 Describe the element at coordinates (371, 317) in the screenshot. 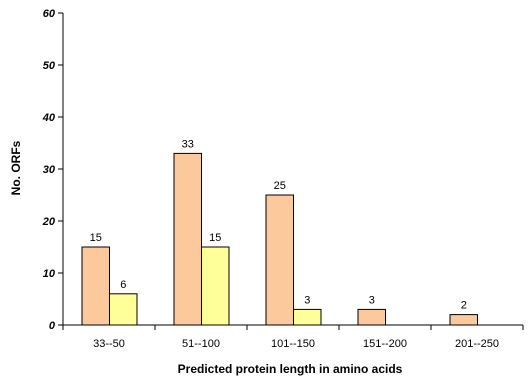

I see `bar-s1-151--200` at that location.